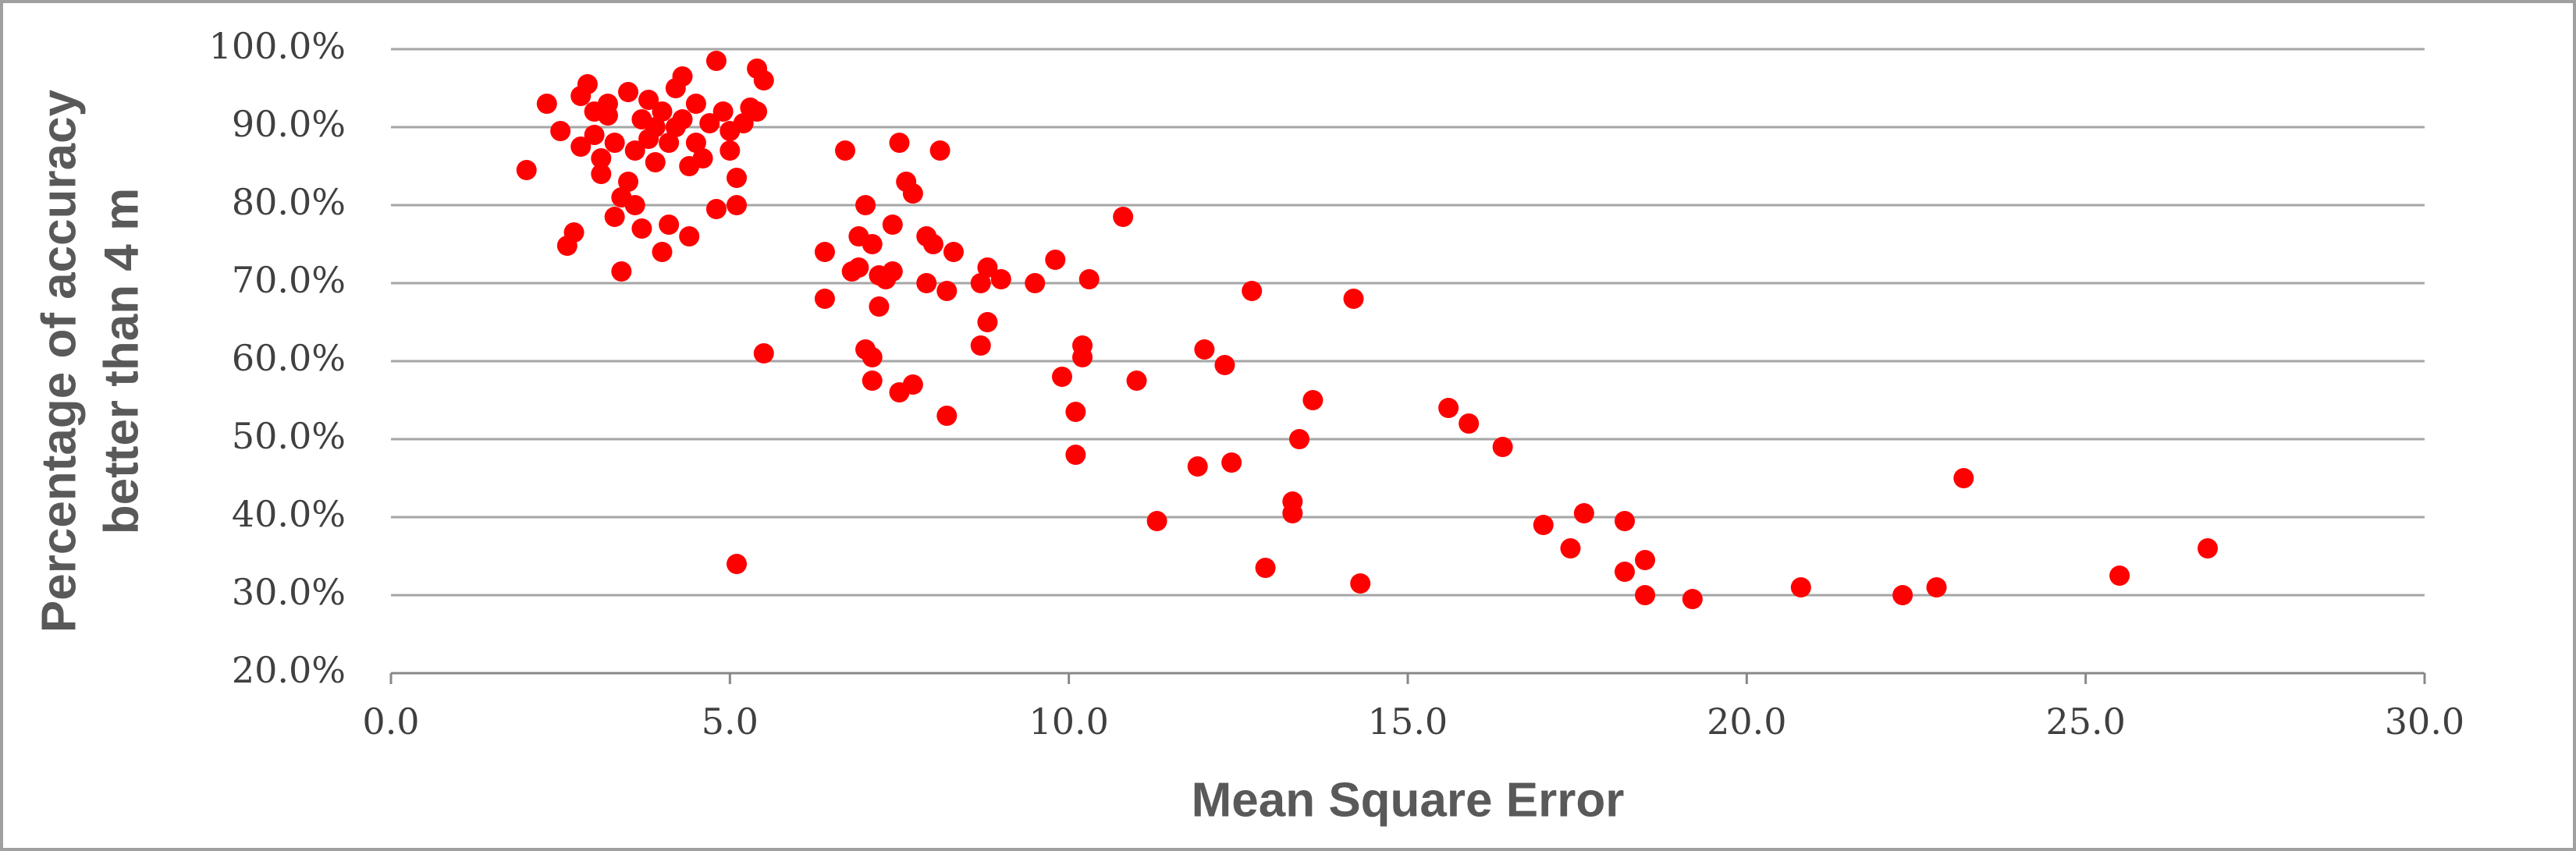 The height and width of the screenshot is (851, 2576). Describe the element at coordinates (1068, 721) in the screenshot. I see `x-tick-label: 10.0` at that location.